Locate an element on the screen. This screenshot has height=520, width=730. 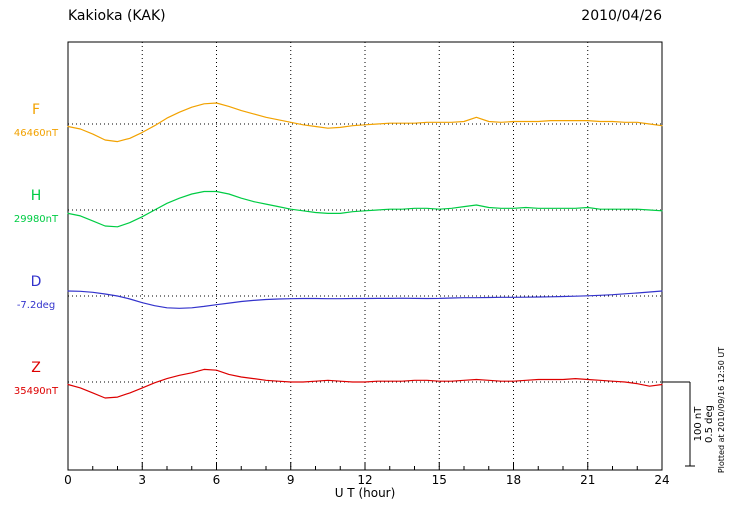
trace-Z is located at coordinates (365, 383).